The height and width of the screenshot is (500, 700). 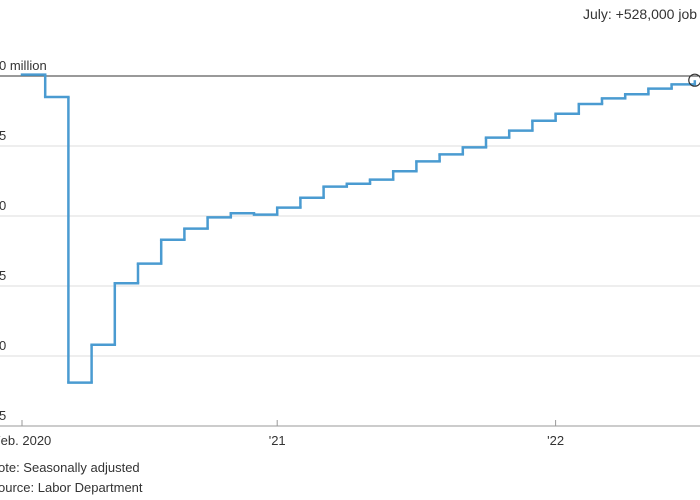 I want to click on note: ote: Seasonally adjusted, so click(x=70, y=467).